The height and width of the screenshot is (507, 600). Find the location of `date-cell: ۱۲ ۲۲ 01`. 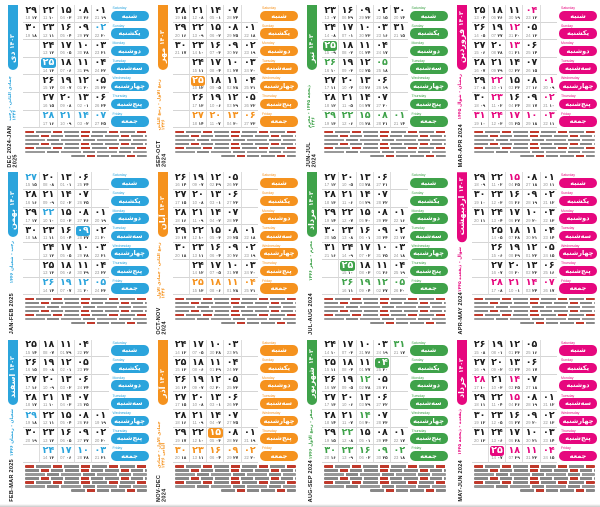

date-cell: ۱۲ ۲۲ 01 is located at coordinates (531, 251).